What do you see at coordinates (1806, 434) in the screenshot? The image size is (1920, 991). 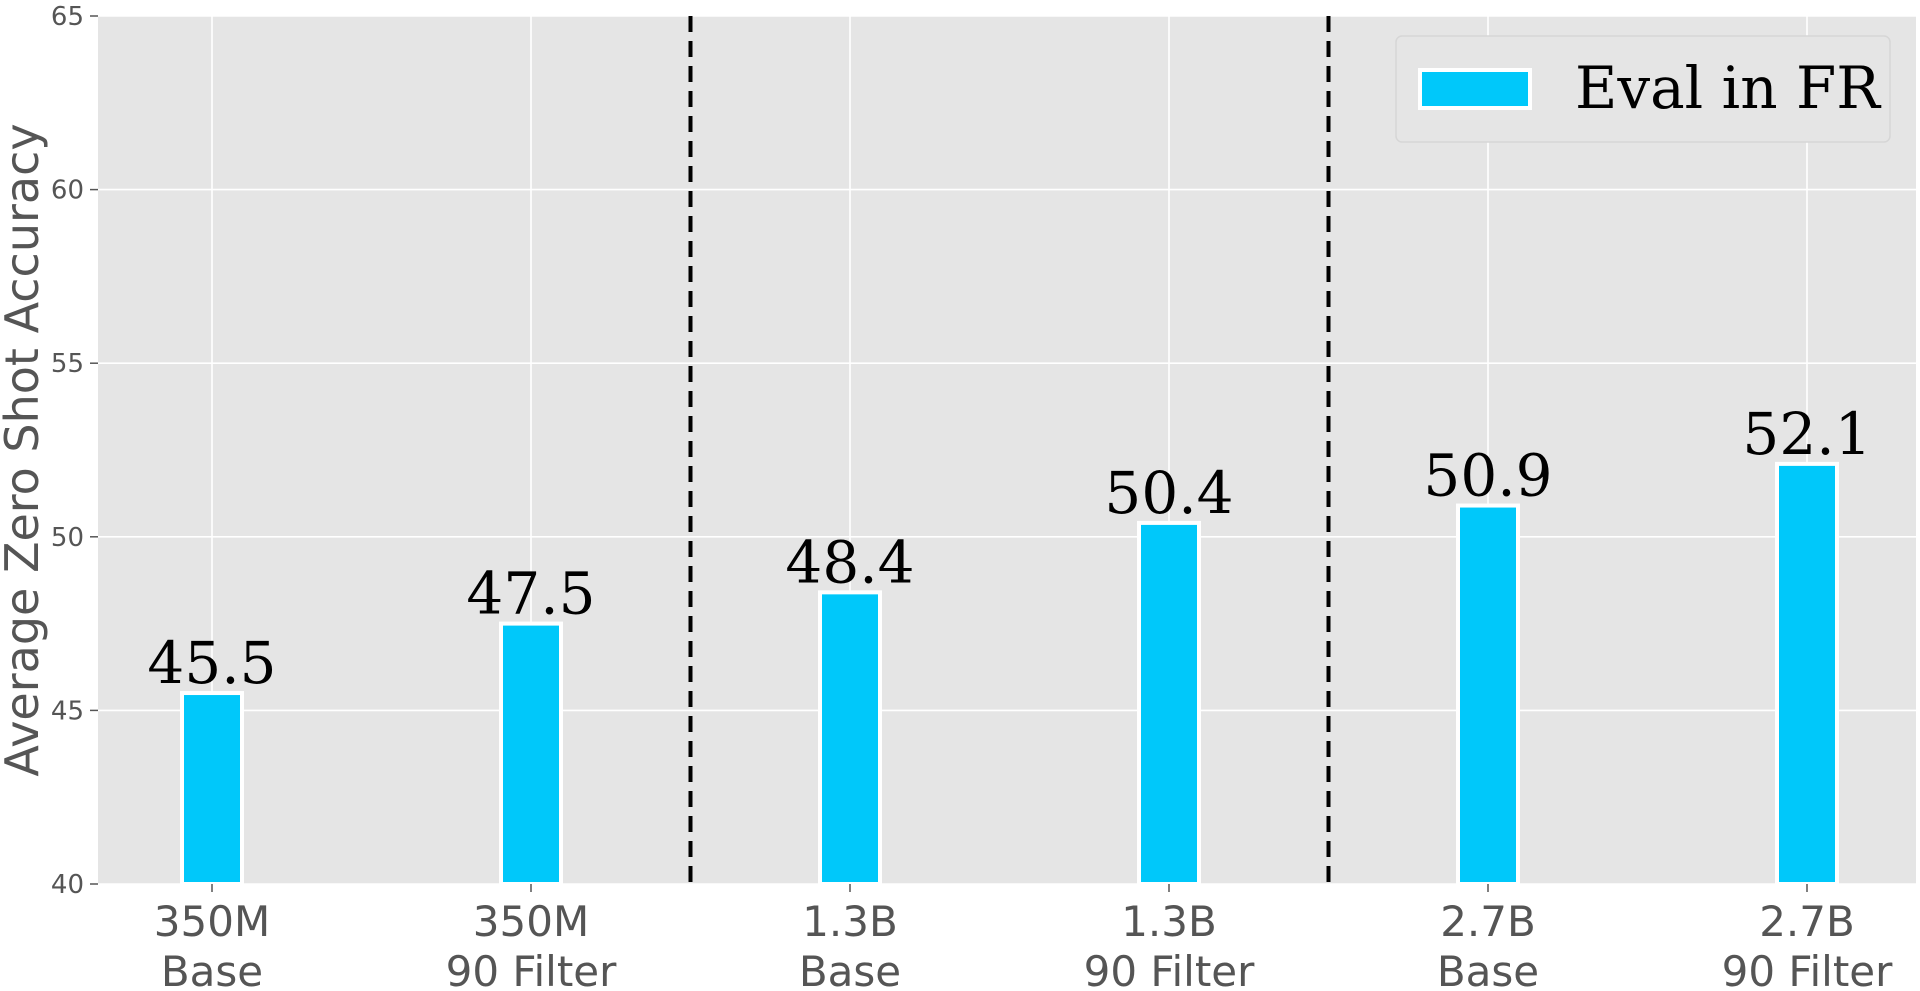 I see `data-label-5: 52.1` at bounding box center [1806, 434].